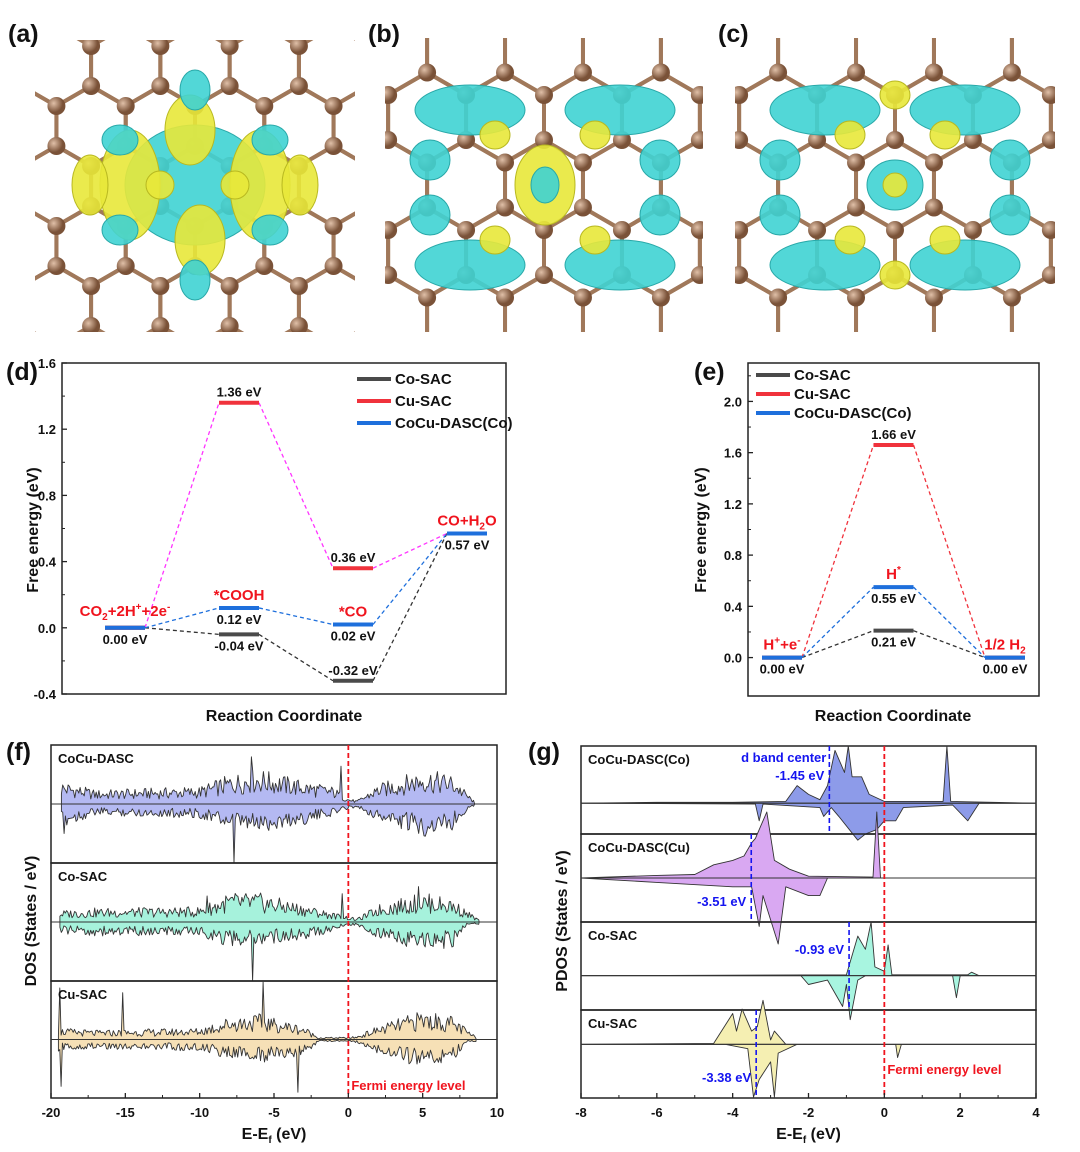  Describe the element at coordinates (783, 757) in the screenshot. I see `d-band-center-title: d band center` at that location.